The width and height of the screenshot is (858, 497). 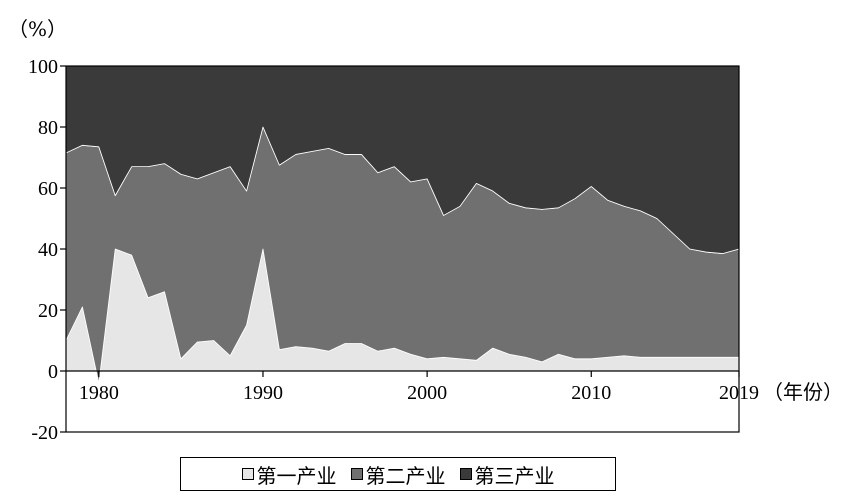 I want to click on legend-item-2: 第二产业, so click(x=398, y=474).